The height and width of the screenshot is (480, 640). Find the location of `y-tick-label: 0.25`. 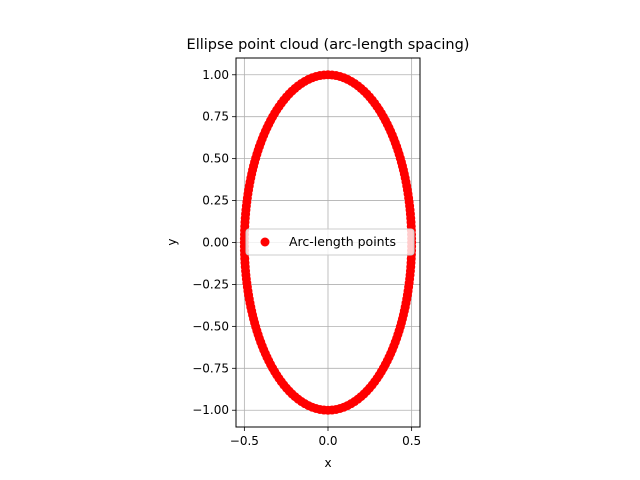

y-tick-label: 0.25 is located at coordinates (215, 201).